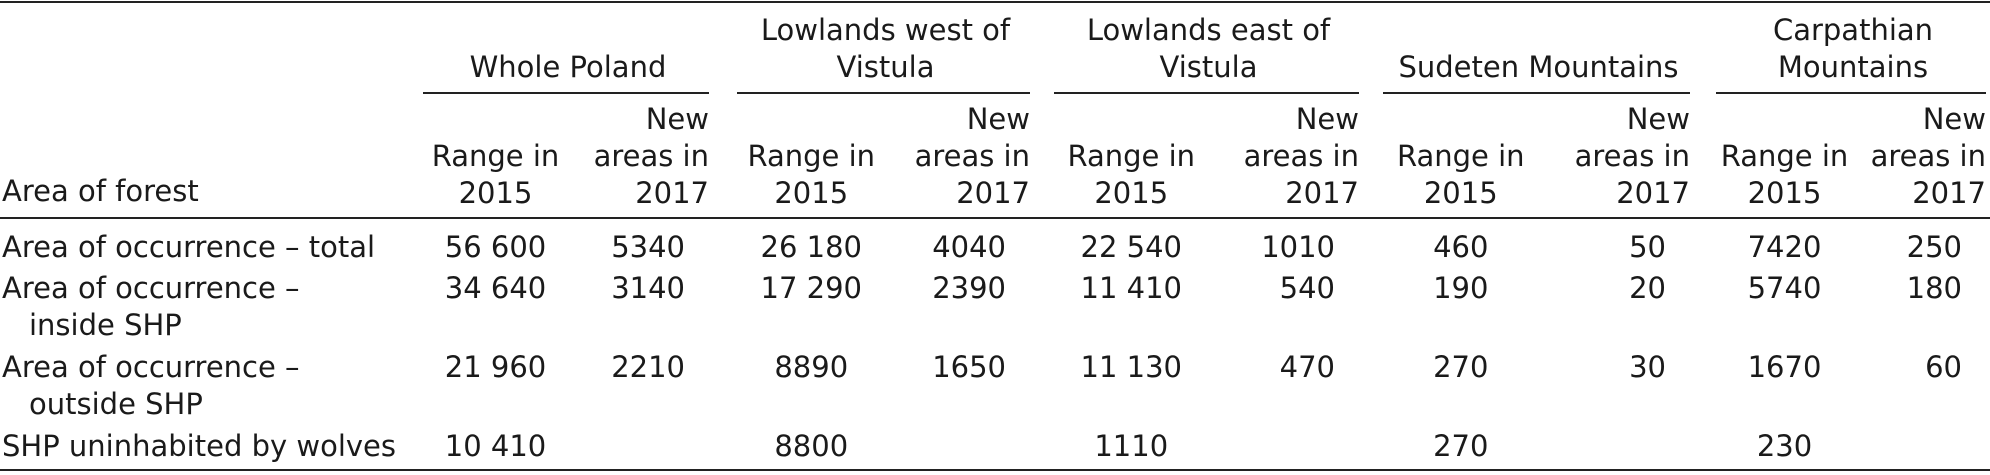 The width and height of the screenshot is (1990, 475). Describe the element at coordinates (1853, 67) in the screenshot. I see `group-title: Mountains` at that location.